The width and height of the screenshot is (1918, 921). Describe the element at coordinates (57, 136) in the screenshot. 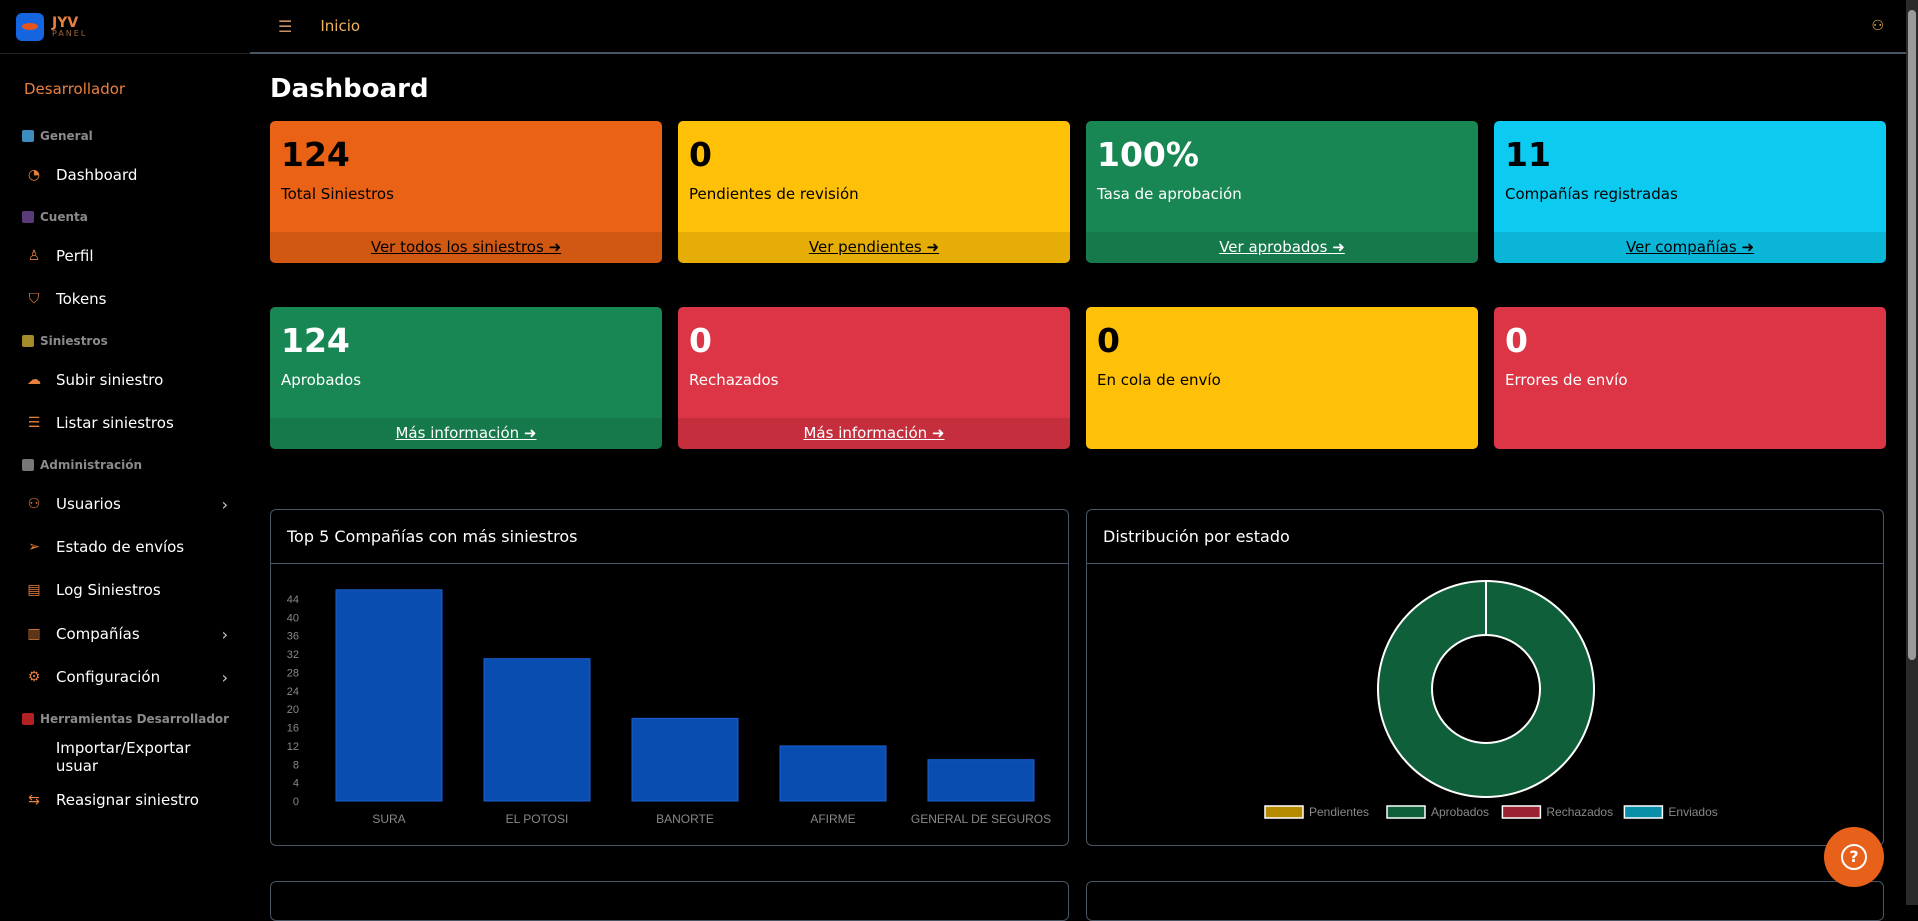

I see `sidebar-section-general: General` at that location.